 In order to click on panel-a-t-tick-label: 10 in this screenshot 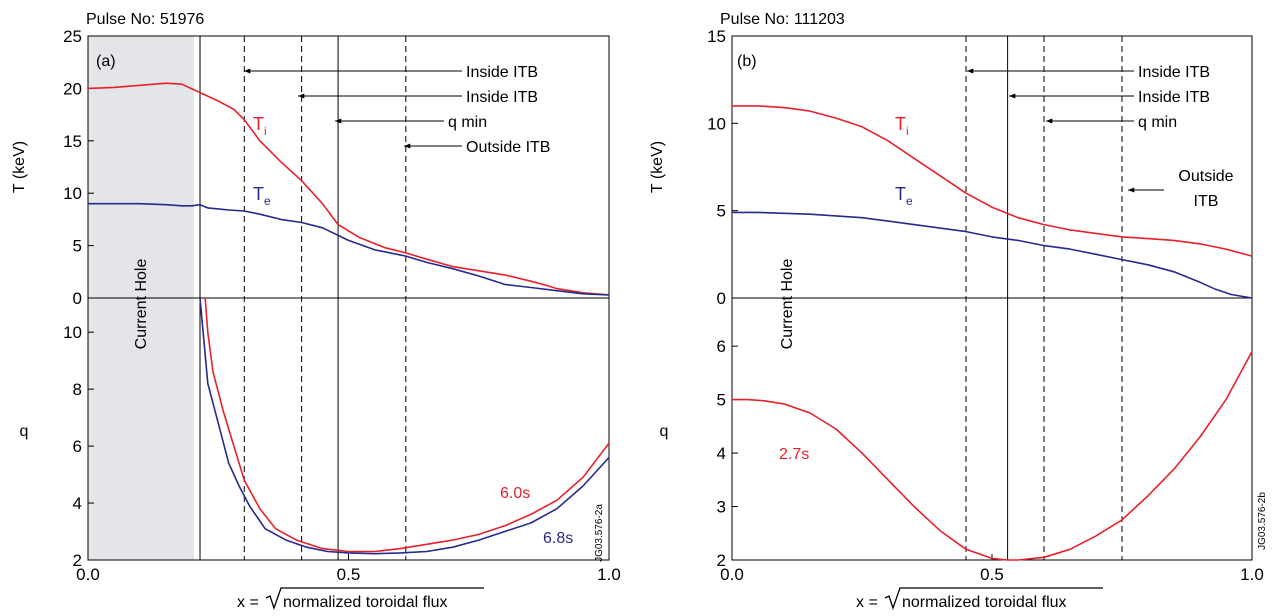, I will do `click(72, 193)`.